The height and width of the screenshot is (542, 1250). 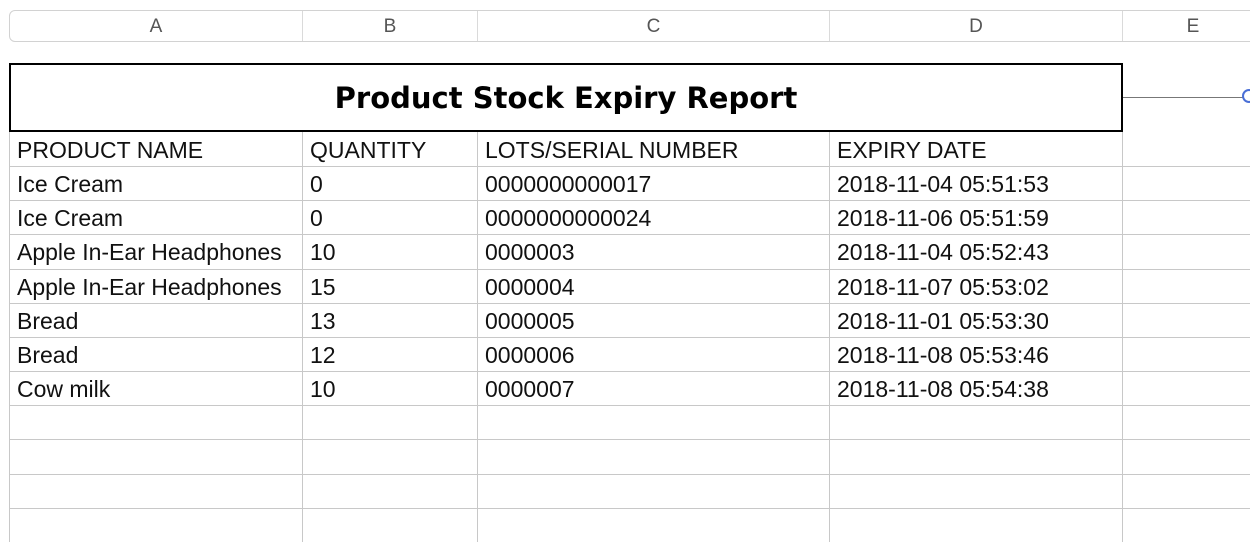 I want to click on selection-handle-icon, so click(x=1246, y=96).